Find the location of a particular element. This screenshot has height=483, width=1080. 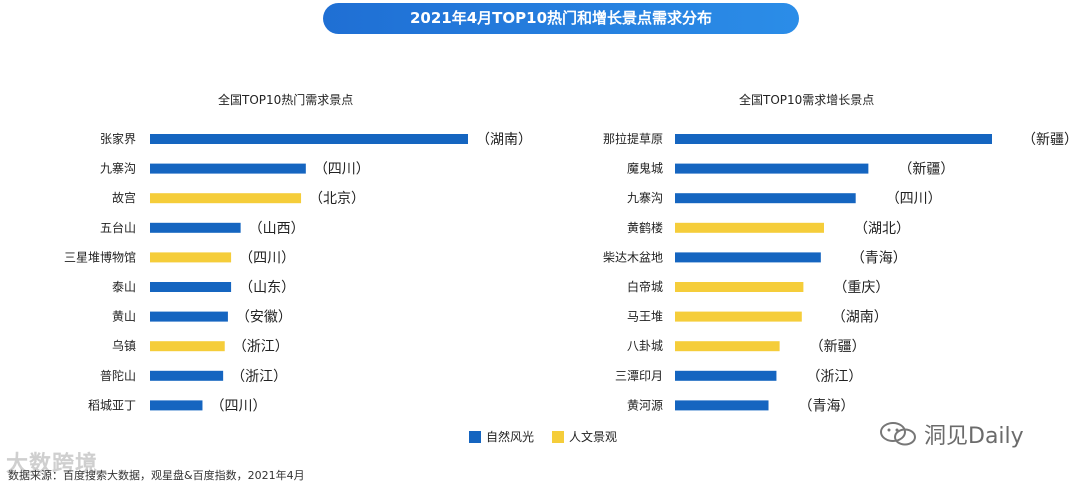

left-region-label: （安徽） is located at coordinates (264, 318).